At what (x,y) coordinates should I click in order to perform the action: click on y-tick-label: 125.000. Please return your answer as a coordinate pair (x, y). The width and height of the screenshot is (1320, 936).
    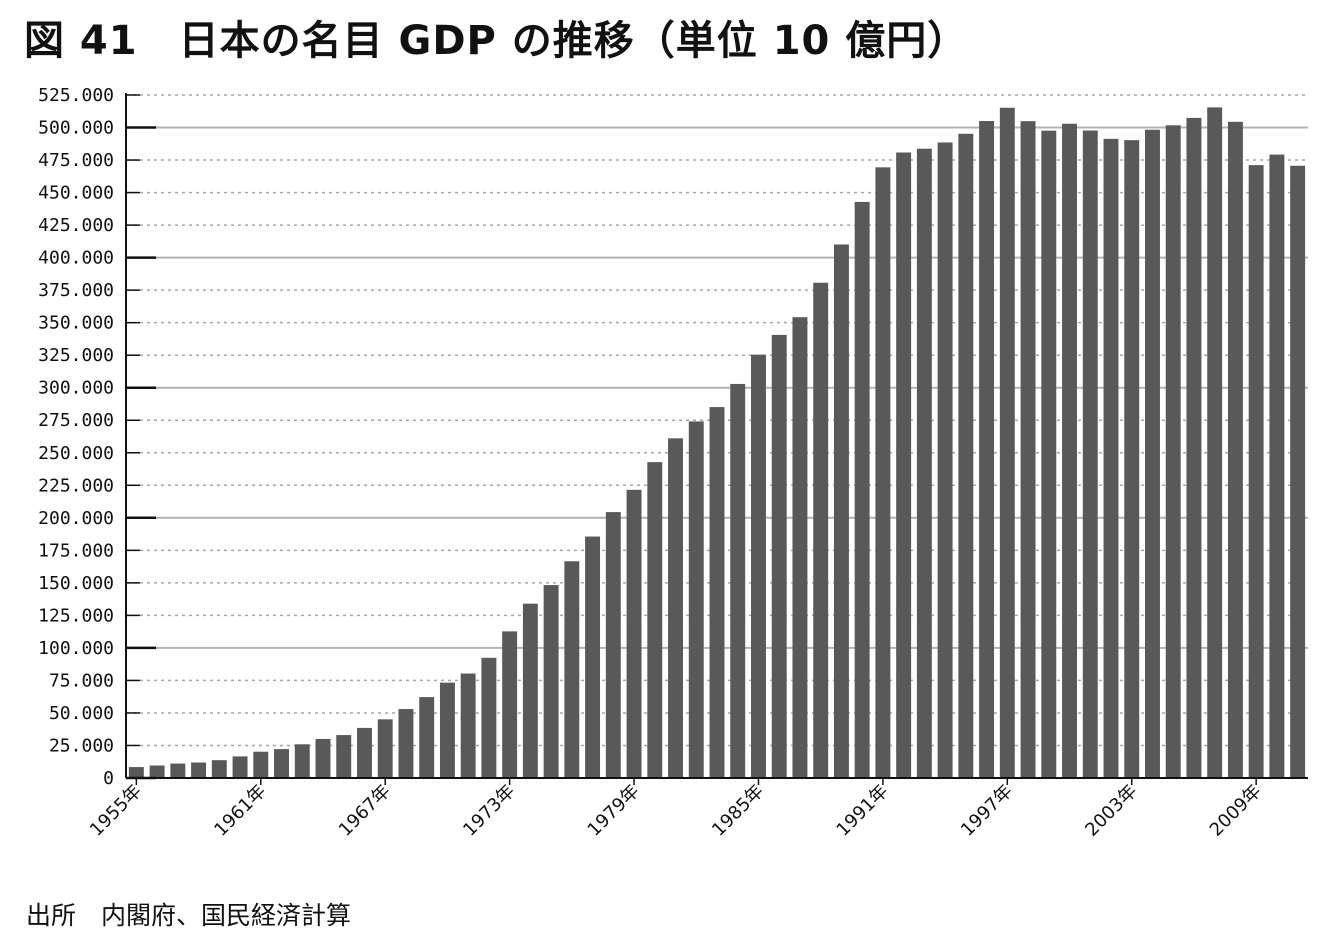
    Looking at the image, I should click on (76, 615).